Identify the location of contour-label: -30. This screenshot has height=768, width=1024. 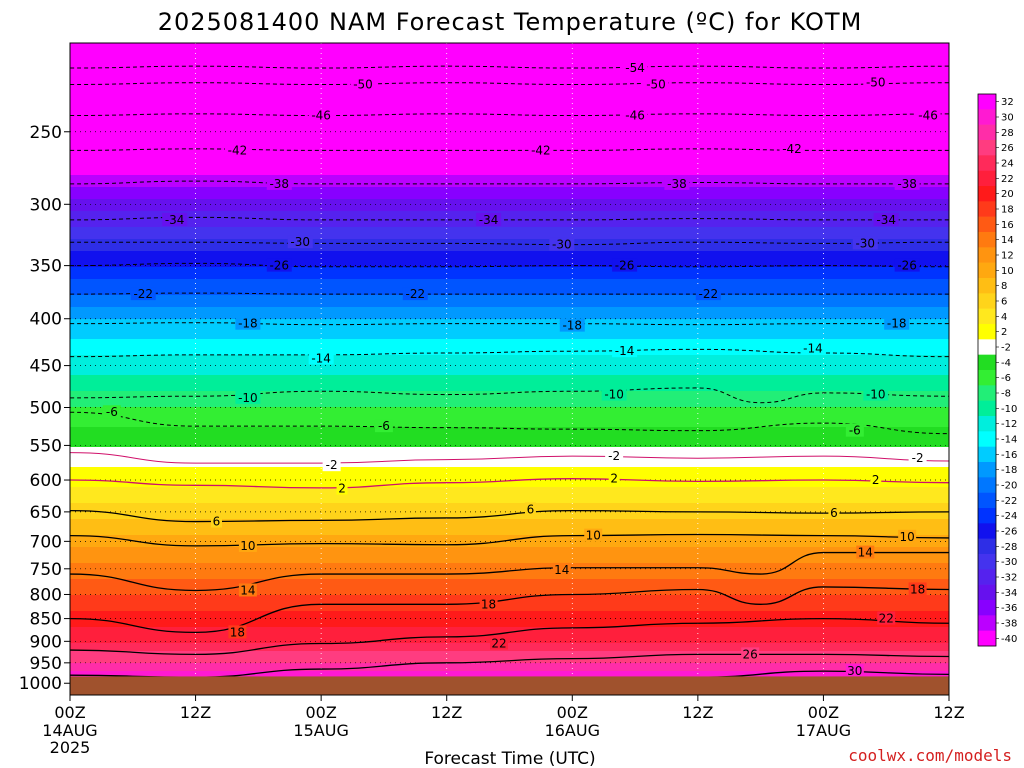
(865, 243).